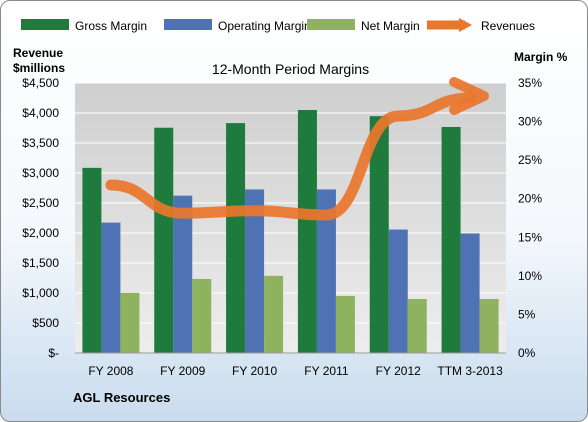  I want to click on company-label: AGL Resources, so click(121, 397).